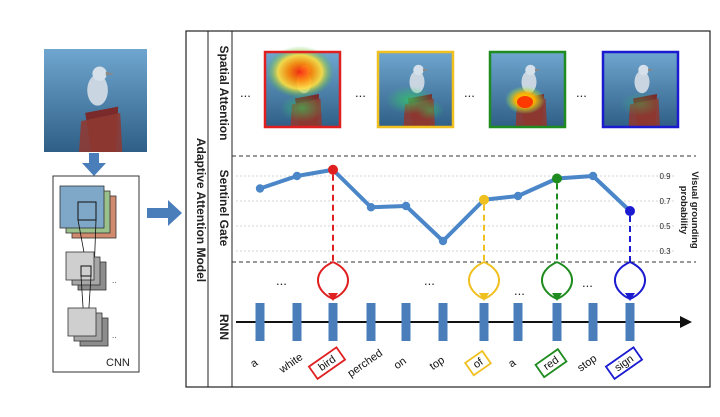 The height and width of the screenshot is (417, 720). I want to click on caption-word: bird, so click(327, 363).